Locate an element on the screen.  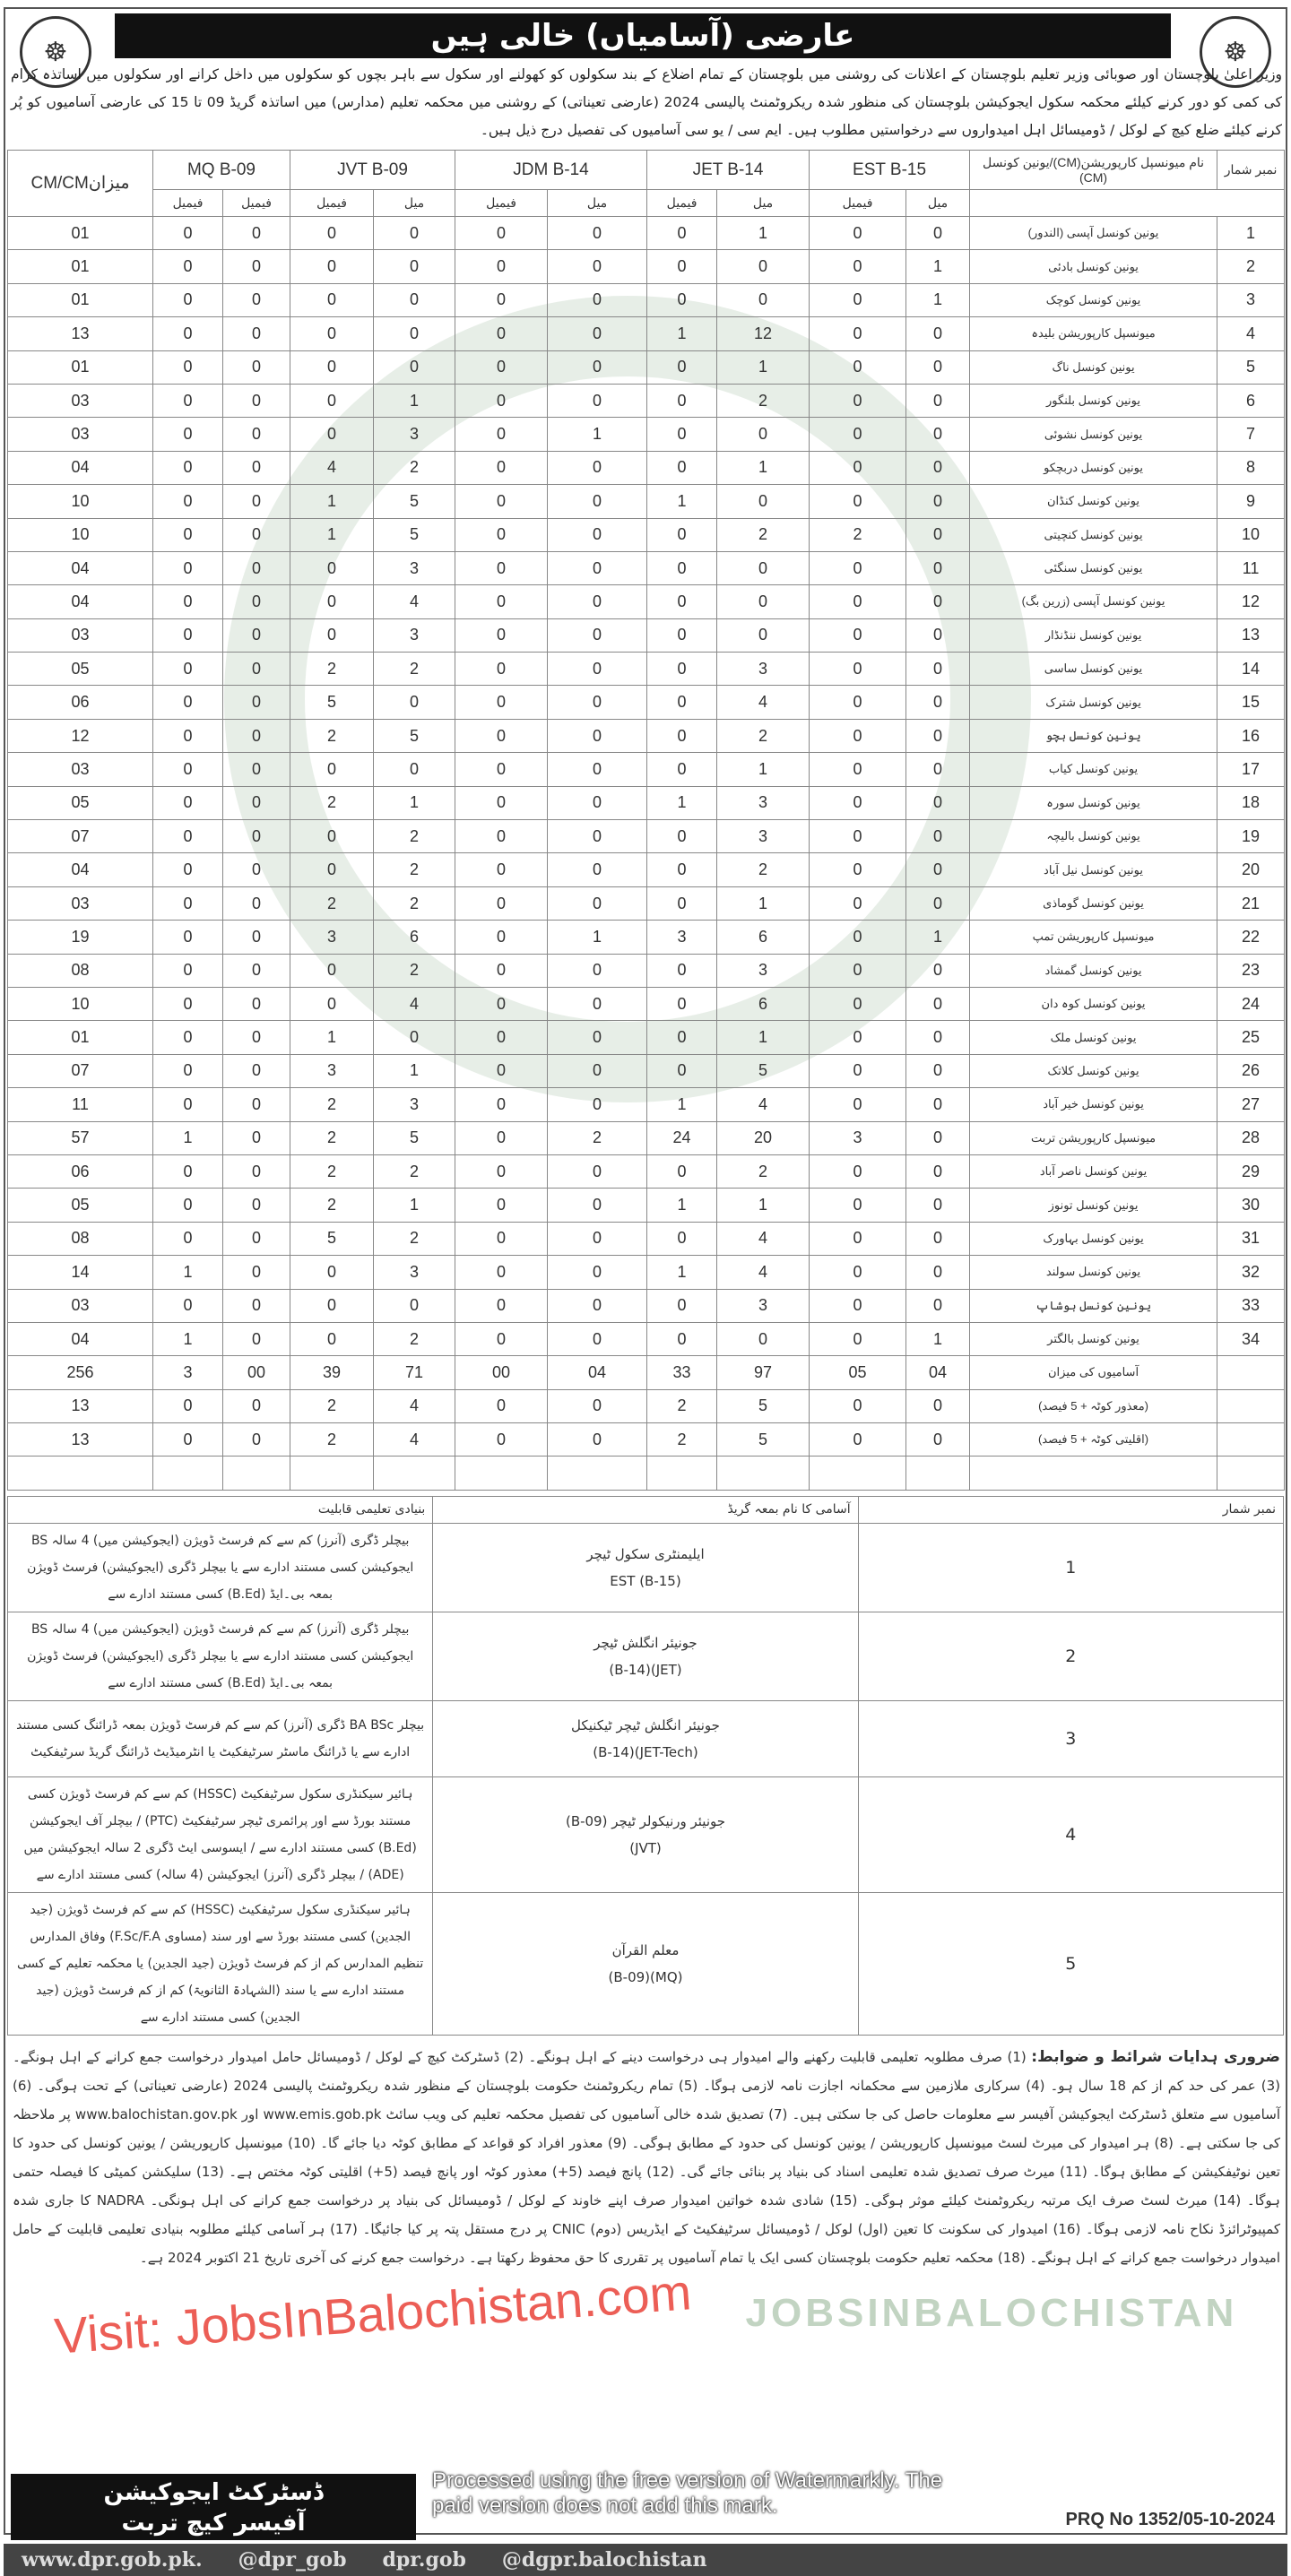
twitter-link: @dpr_gob is located at coordinates (293, 2560).